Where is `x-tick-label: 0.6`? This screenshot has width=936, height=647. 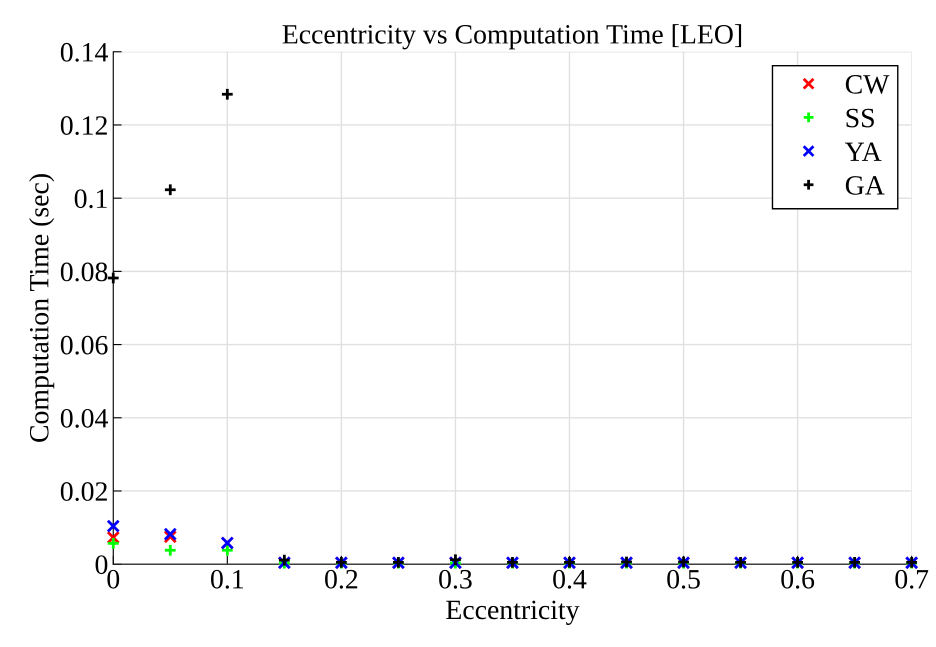 x-tick-label: 0.6 is located at coordinates (797, 579).